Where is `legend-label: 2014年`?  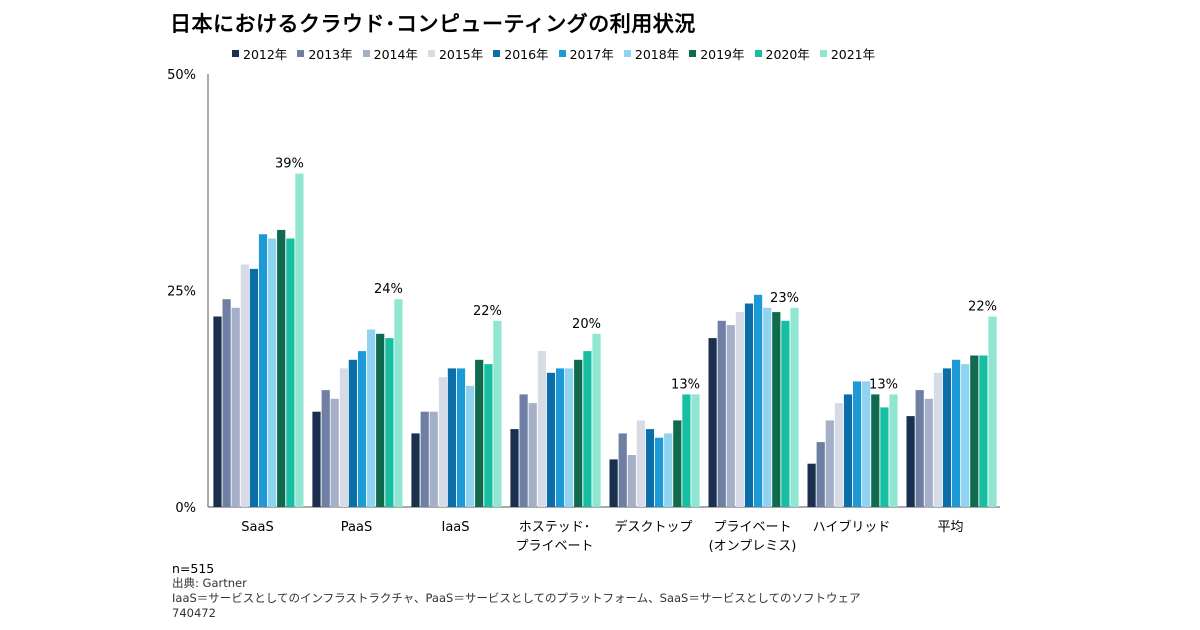 legend-label: 2014年 is located at coordinates (395, 54).